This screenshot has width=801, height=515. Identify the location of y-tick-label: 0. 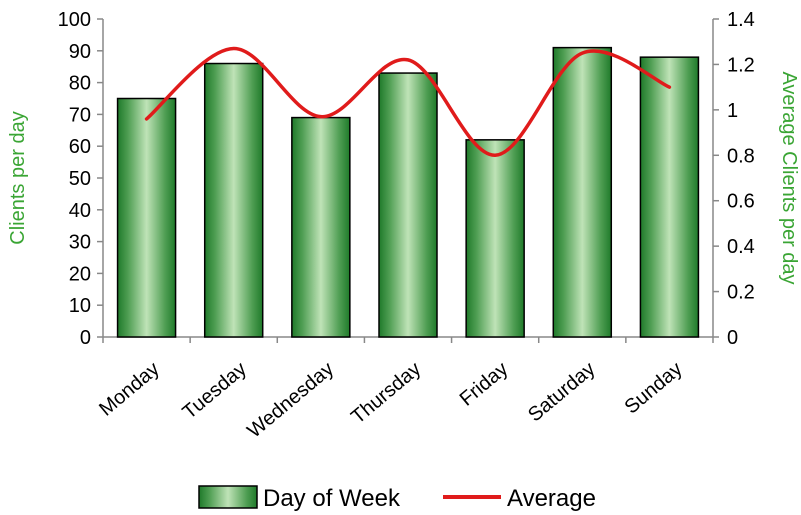
(85, 338).